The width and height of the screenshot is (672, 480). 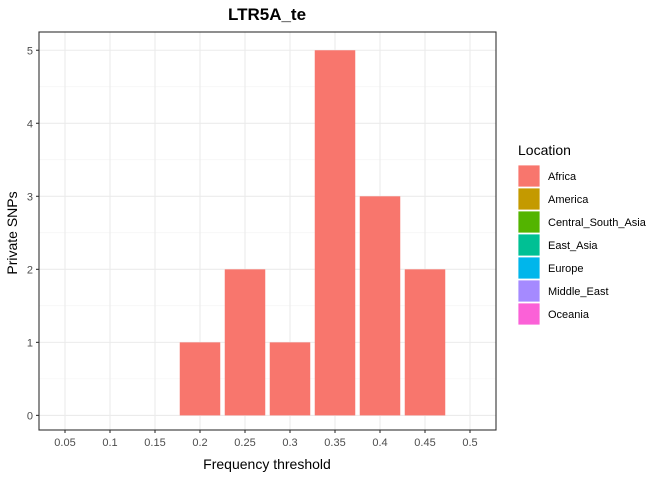 What do you see at coordinates (64, 443) in the screenshot?
I see `x-tick-label: 0.05` at bounding box center [64, 443].